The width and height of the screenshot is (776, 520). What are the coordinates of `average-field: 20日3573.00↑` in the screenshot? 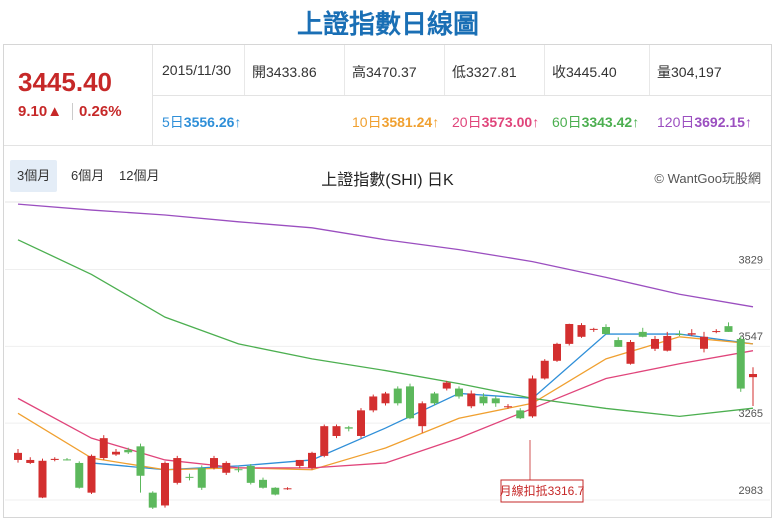 It's located at (495, 122).